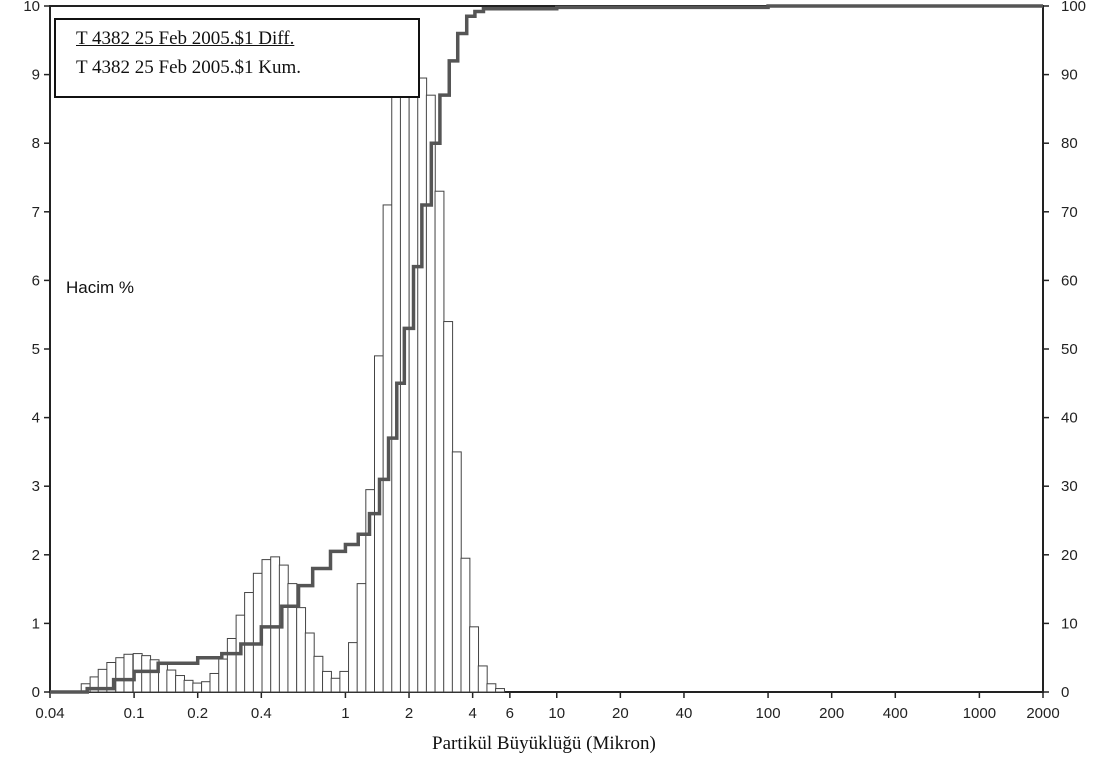 Image resolution: width=1104 pixels, height=765 pixels. Describe the element at coordinates (49, 713) in the screenshot. I see `x-tick-label: 0.04` at that location.